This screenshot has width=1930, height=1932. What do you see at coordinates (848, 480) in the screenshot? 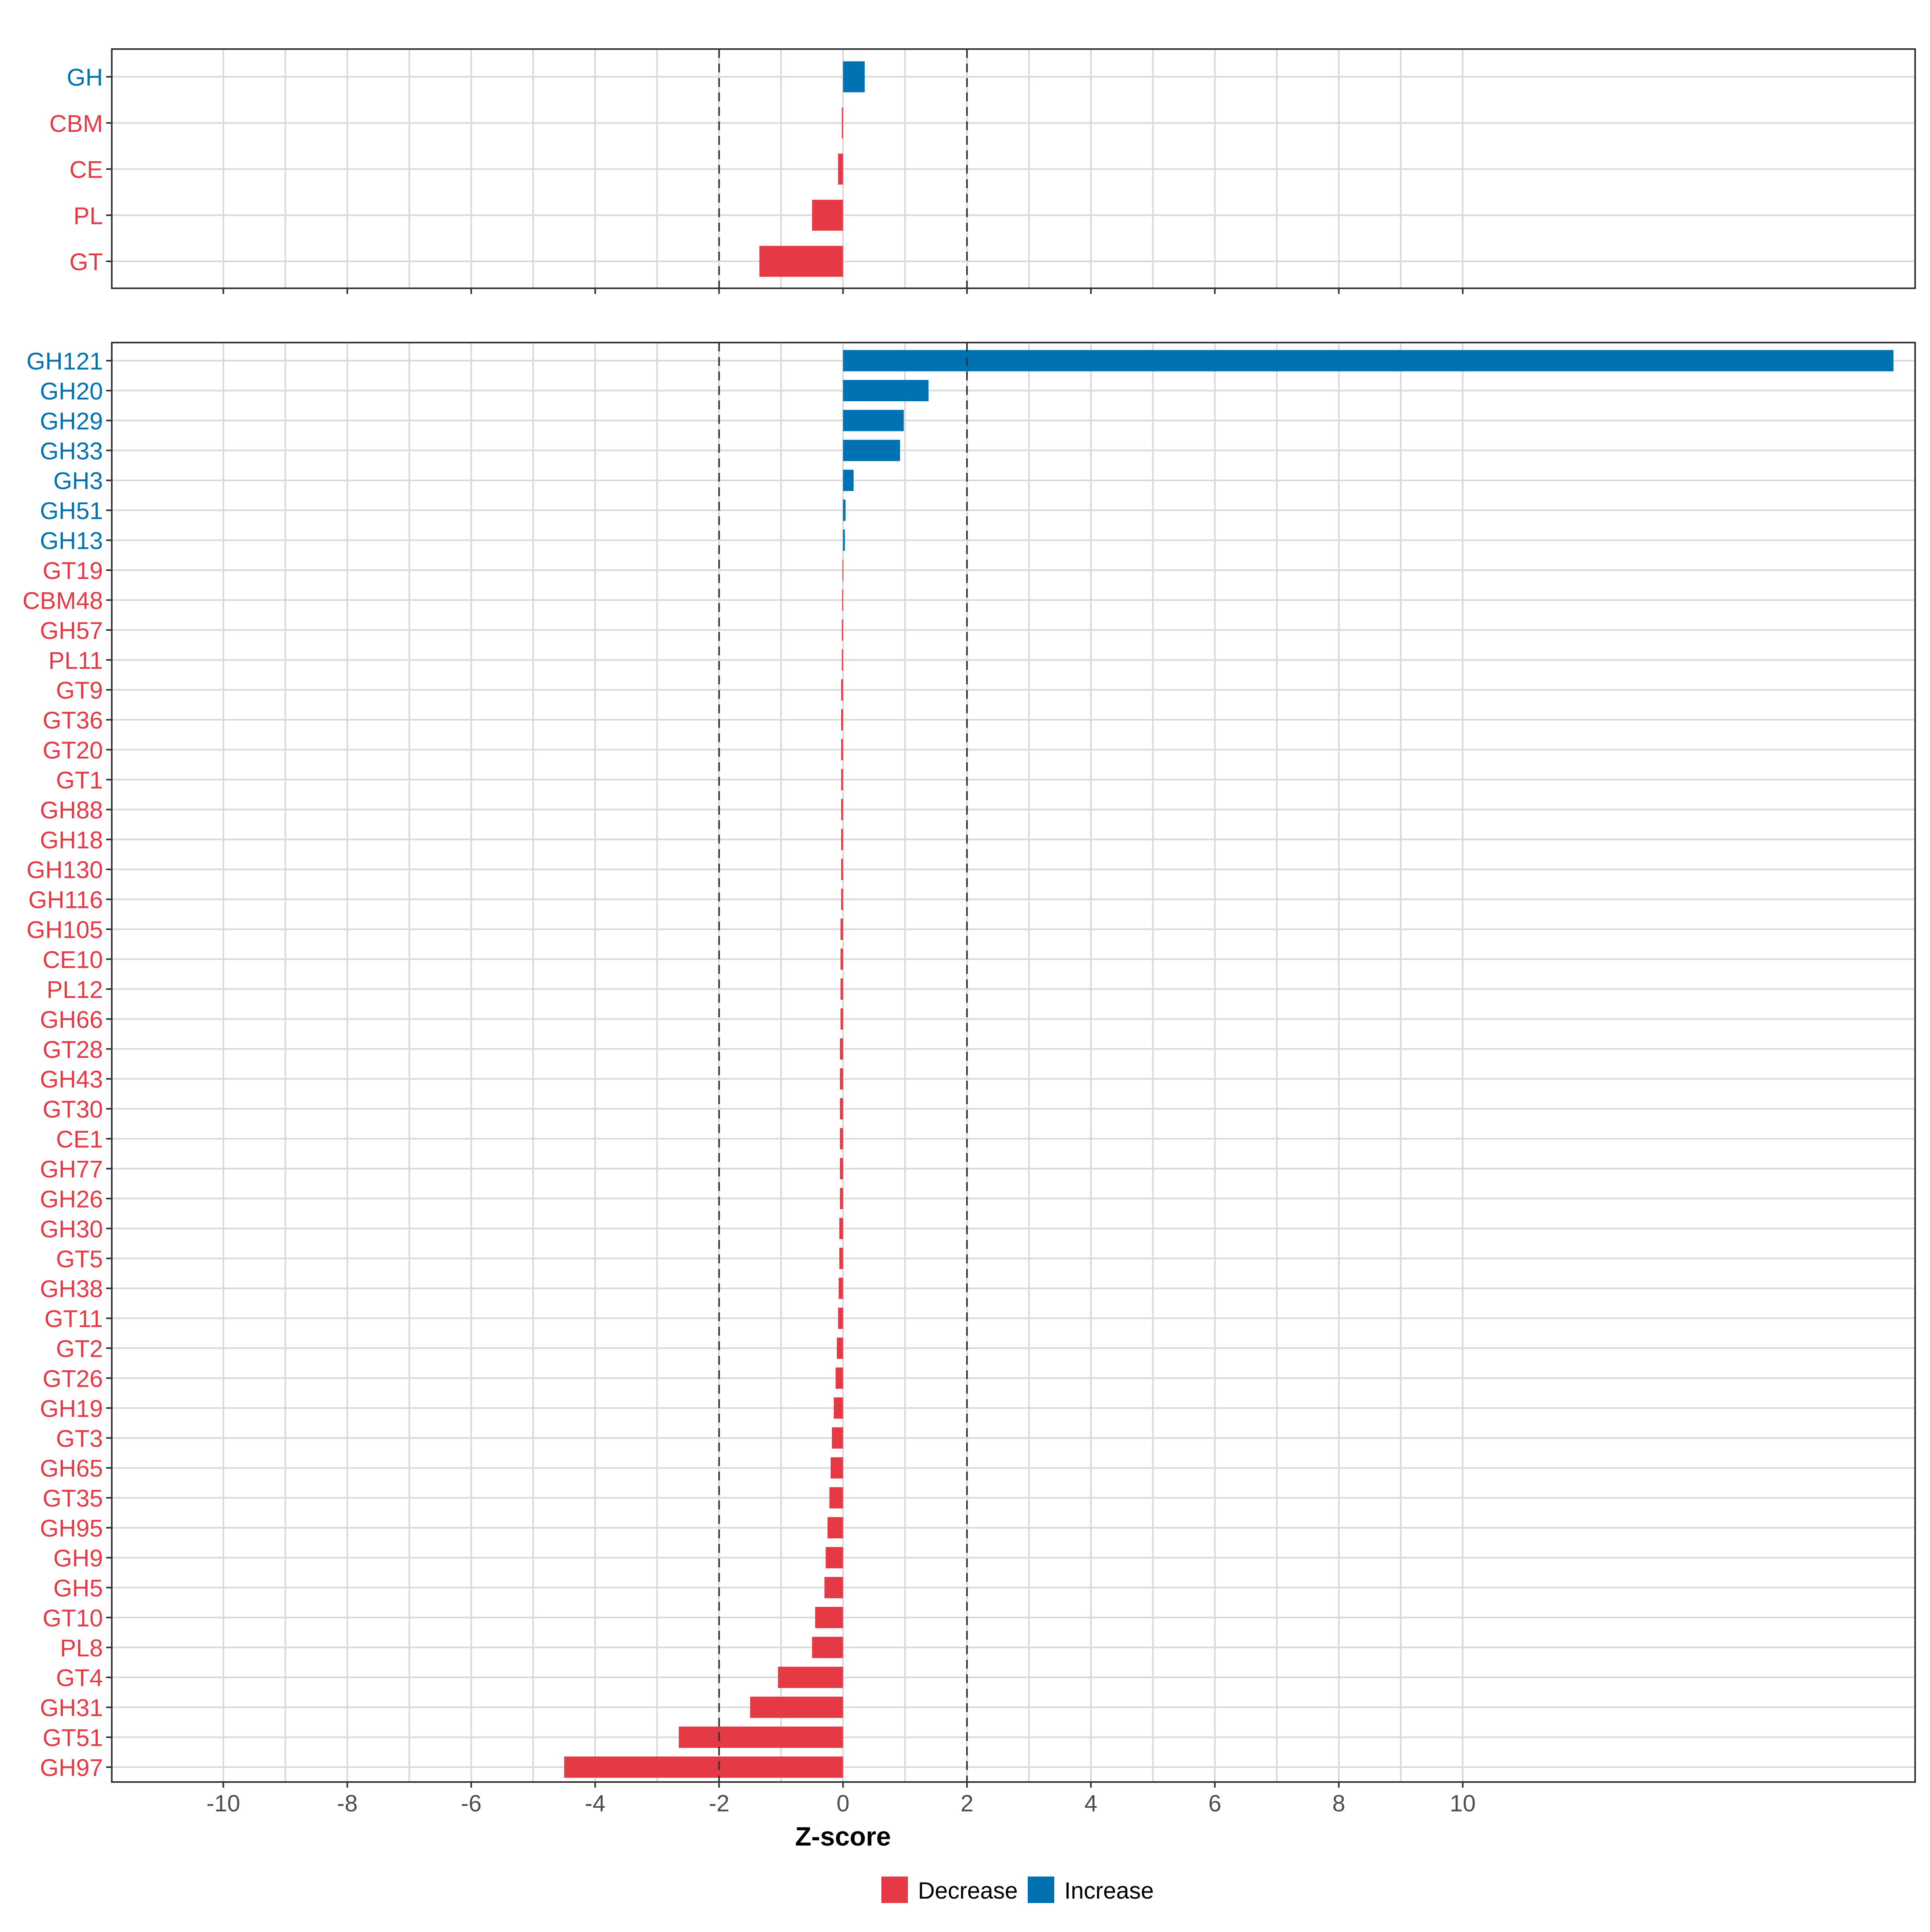
I see `bar-gh3` at bounding box center [848, 480].